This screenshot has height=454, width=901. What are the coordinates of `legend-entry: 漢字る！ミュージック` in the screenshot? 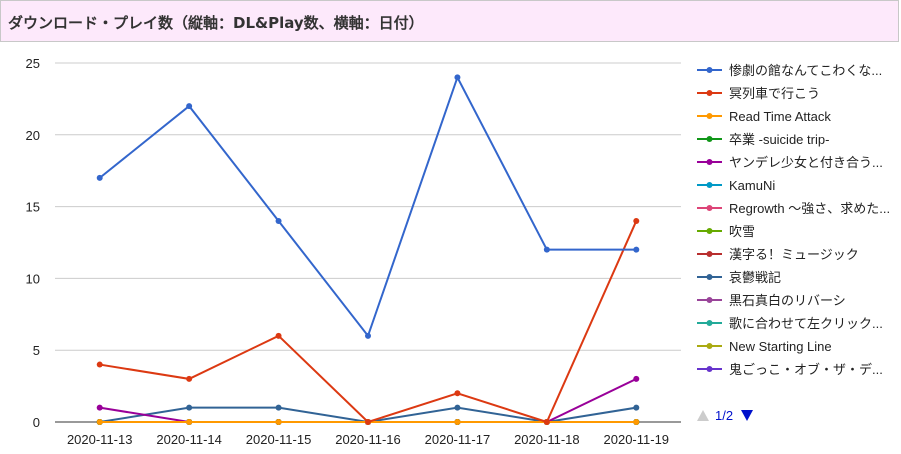 It's located at (778, 254).